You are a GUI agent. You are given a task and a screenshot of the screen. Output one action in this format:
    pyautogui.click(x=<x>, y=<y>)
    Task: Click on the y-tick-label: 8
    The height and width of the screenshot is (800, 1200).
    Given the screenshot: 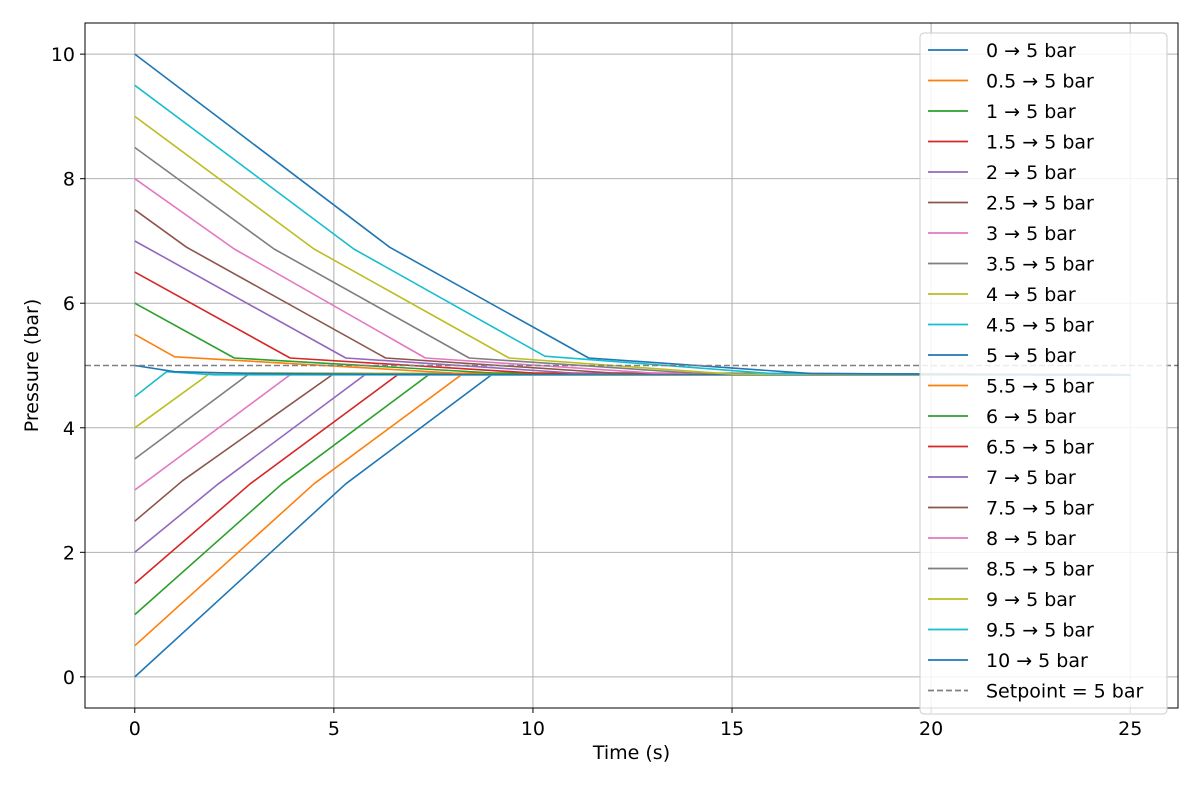 What is the action you would take?
    pyautogui.click(x=69, y=180)
    